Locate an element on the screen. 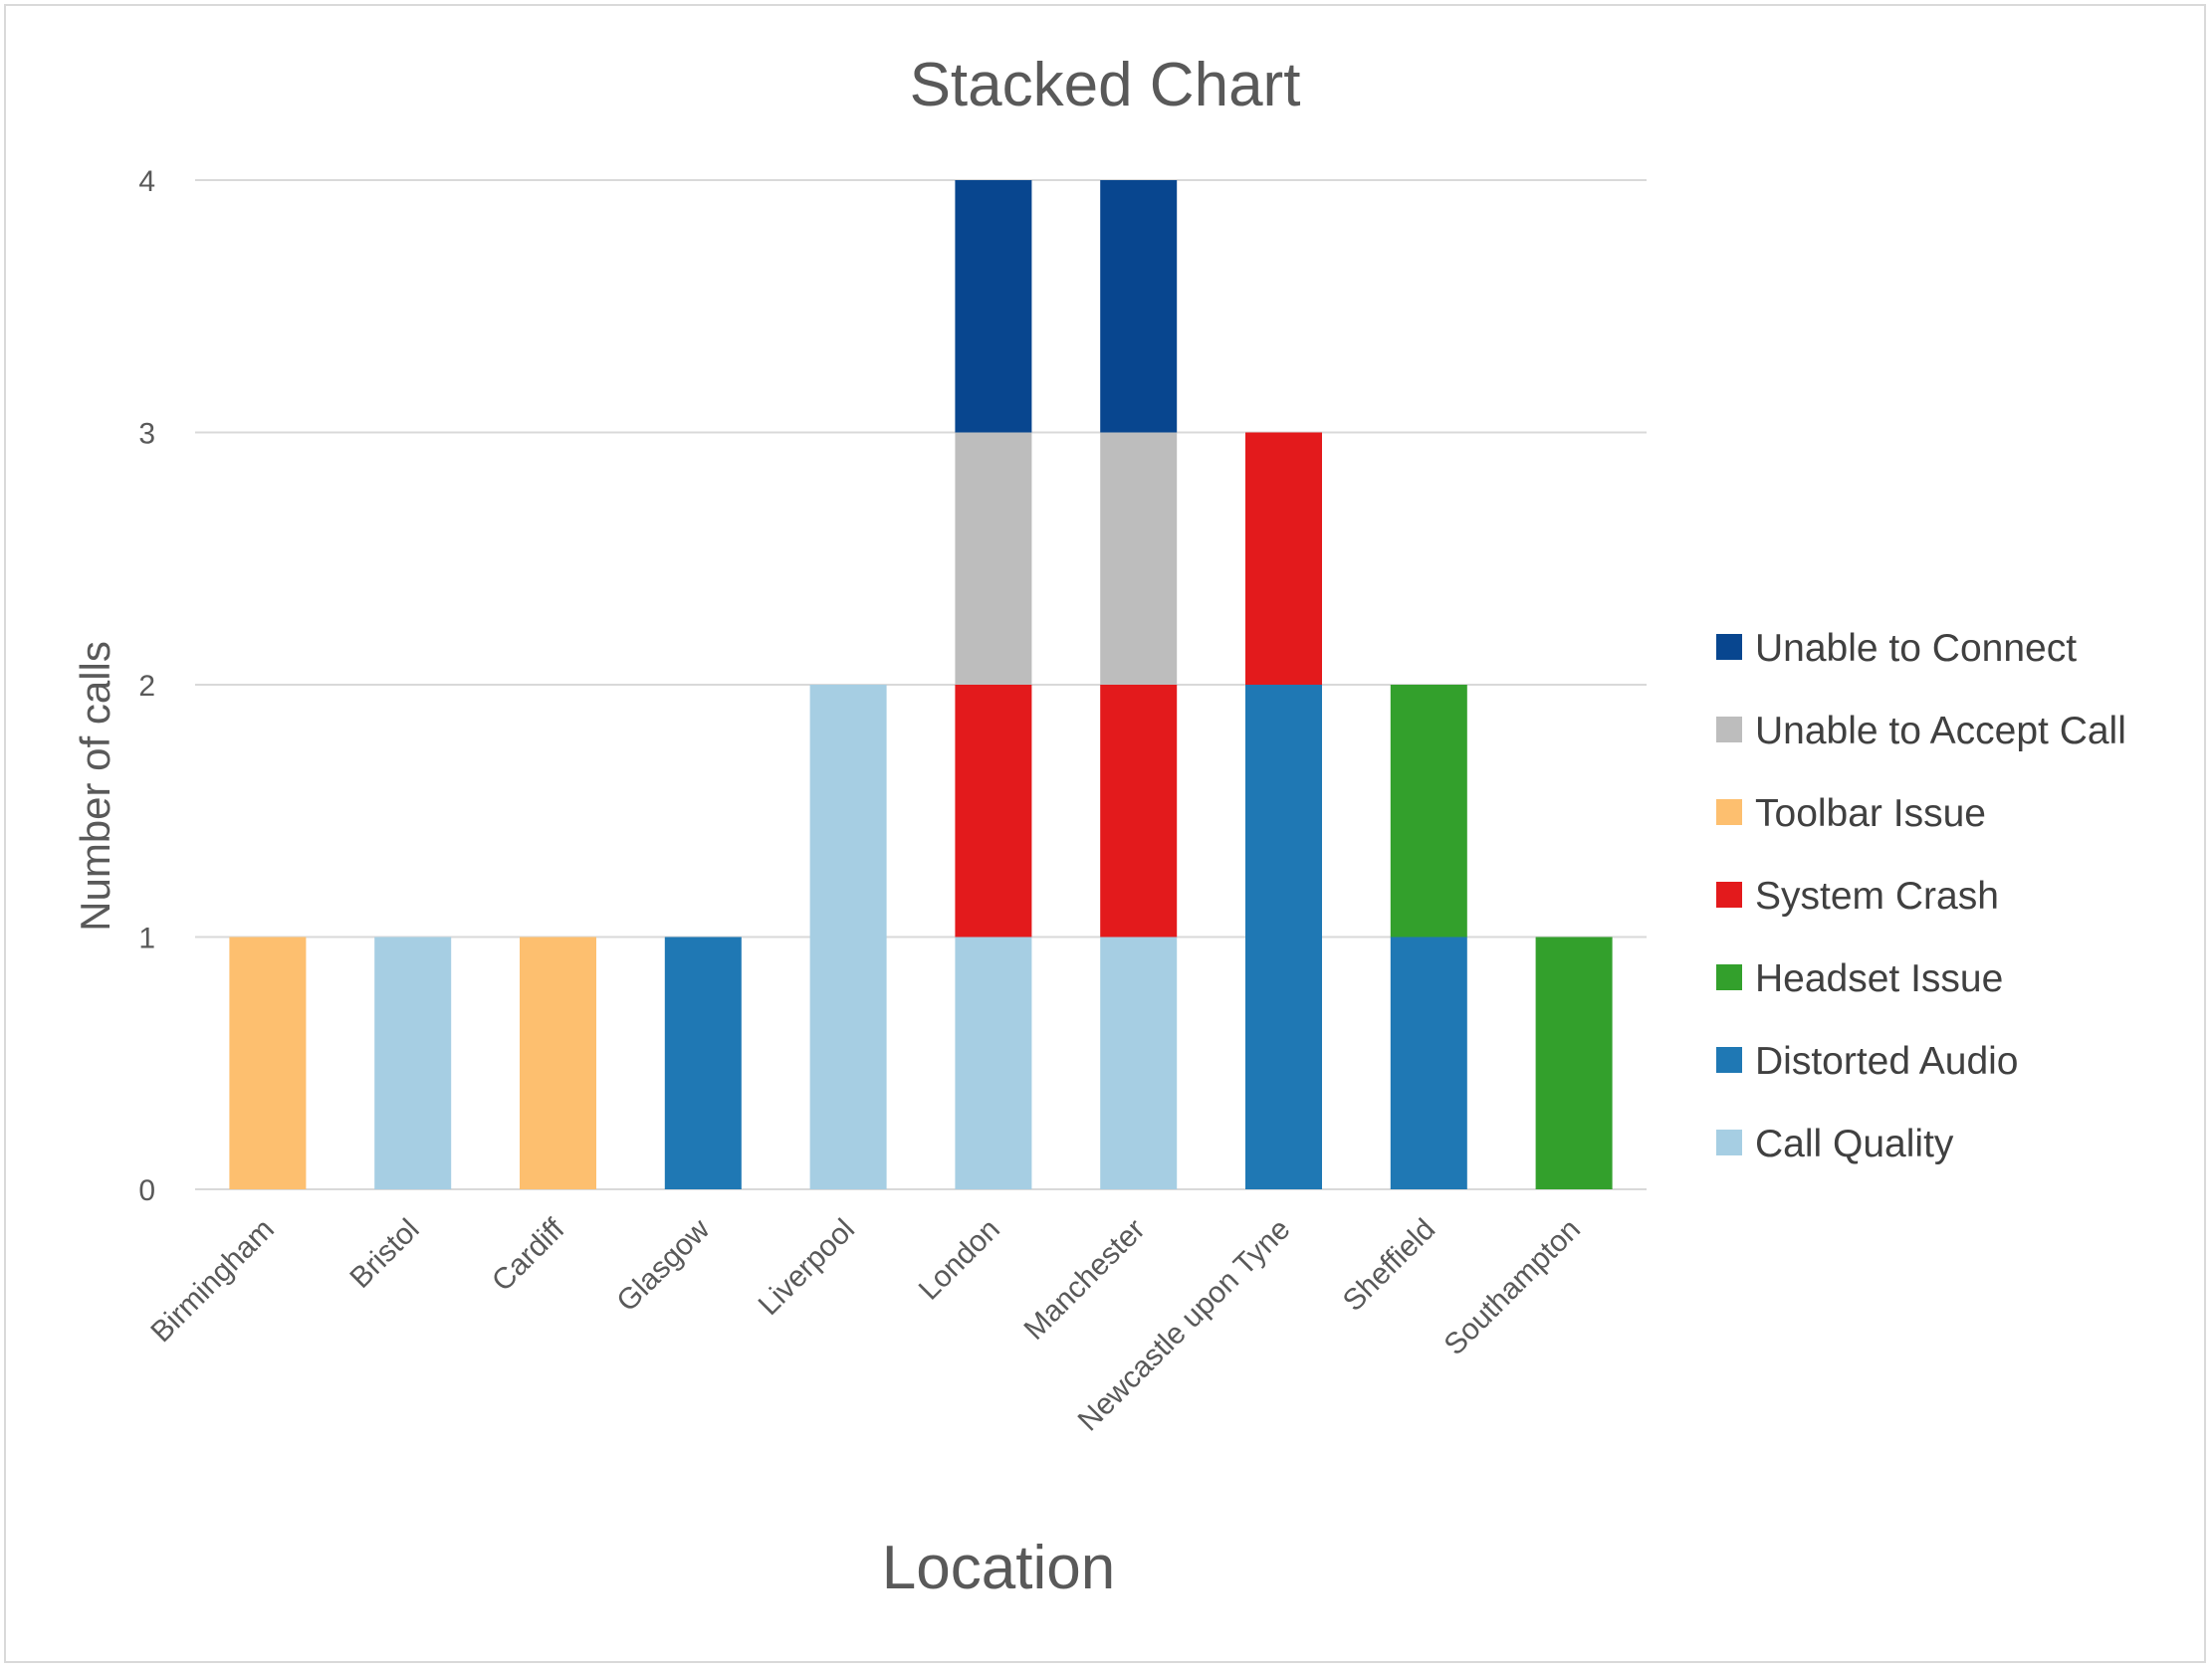 The width and height of the screenshot is (2212, 1669). x-axis-title: Location is located at coordinates (998, 1568).